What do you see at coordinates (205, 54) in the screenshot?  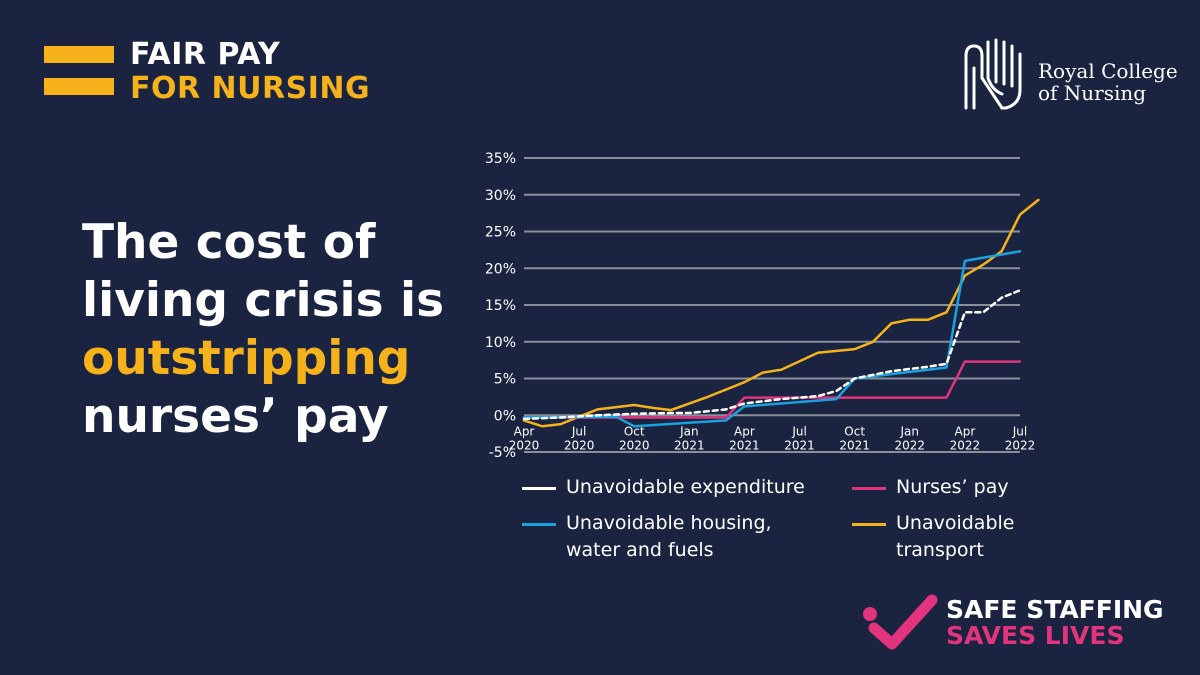 I see `brand-line-1: FAIR PAY` at bounding box center [205, 54].